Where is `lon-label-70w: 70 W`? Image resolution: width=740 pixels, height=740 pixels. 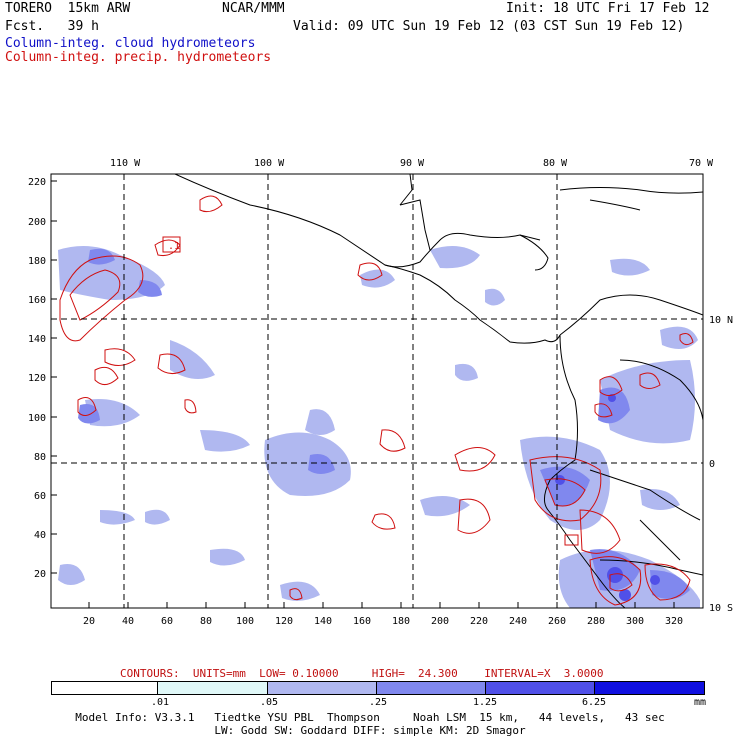
lon-label-70w: 70 W is located at coordinates (701, 163).